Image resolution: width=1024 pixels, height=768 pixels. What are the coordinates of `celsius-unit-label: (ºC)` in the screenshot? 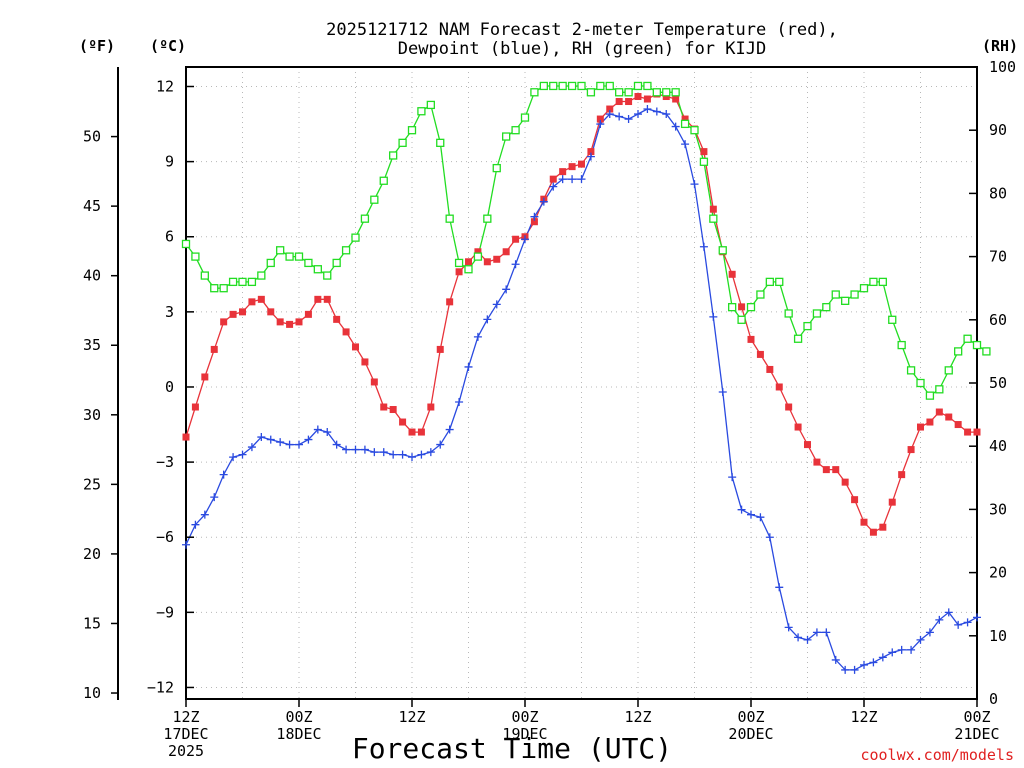 It's located at (168, 46).